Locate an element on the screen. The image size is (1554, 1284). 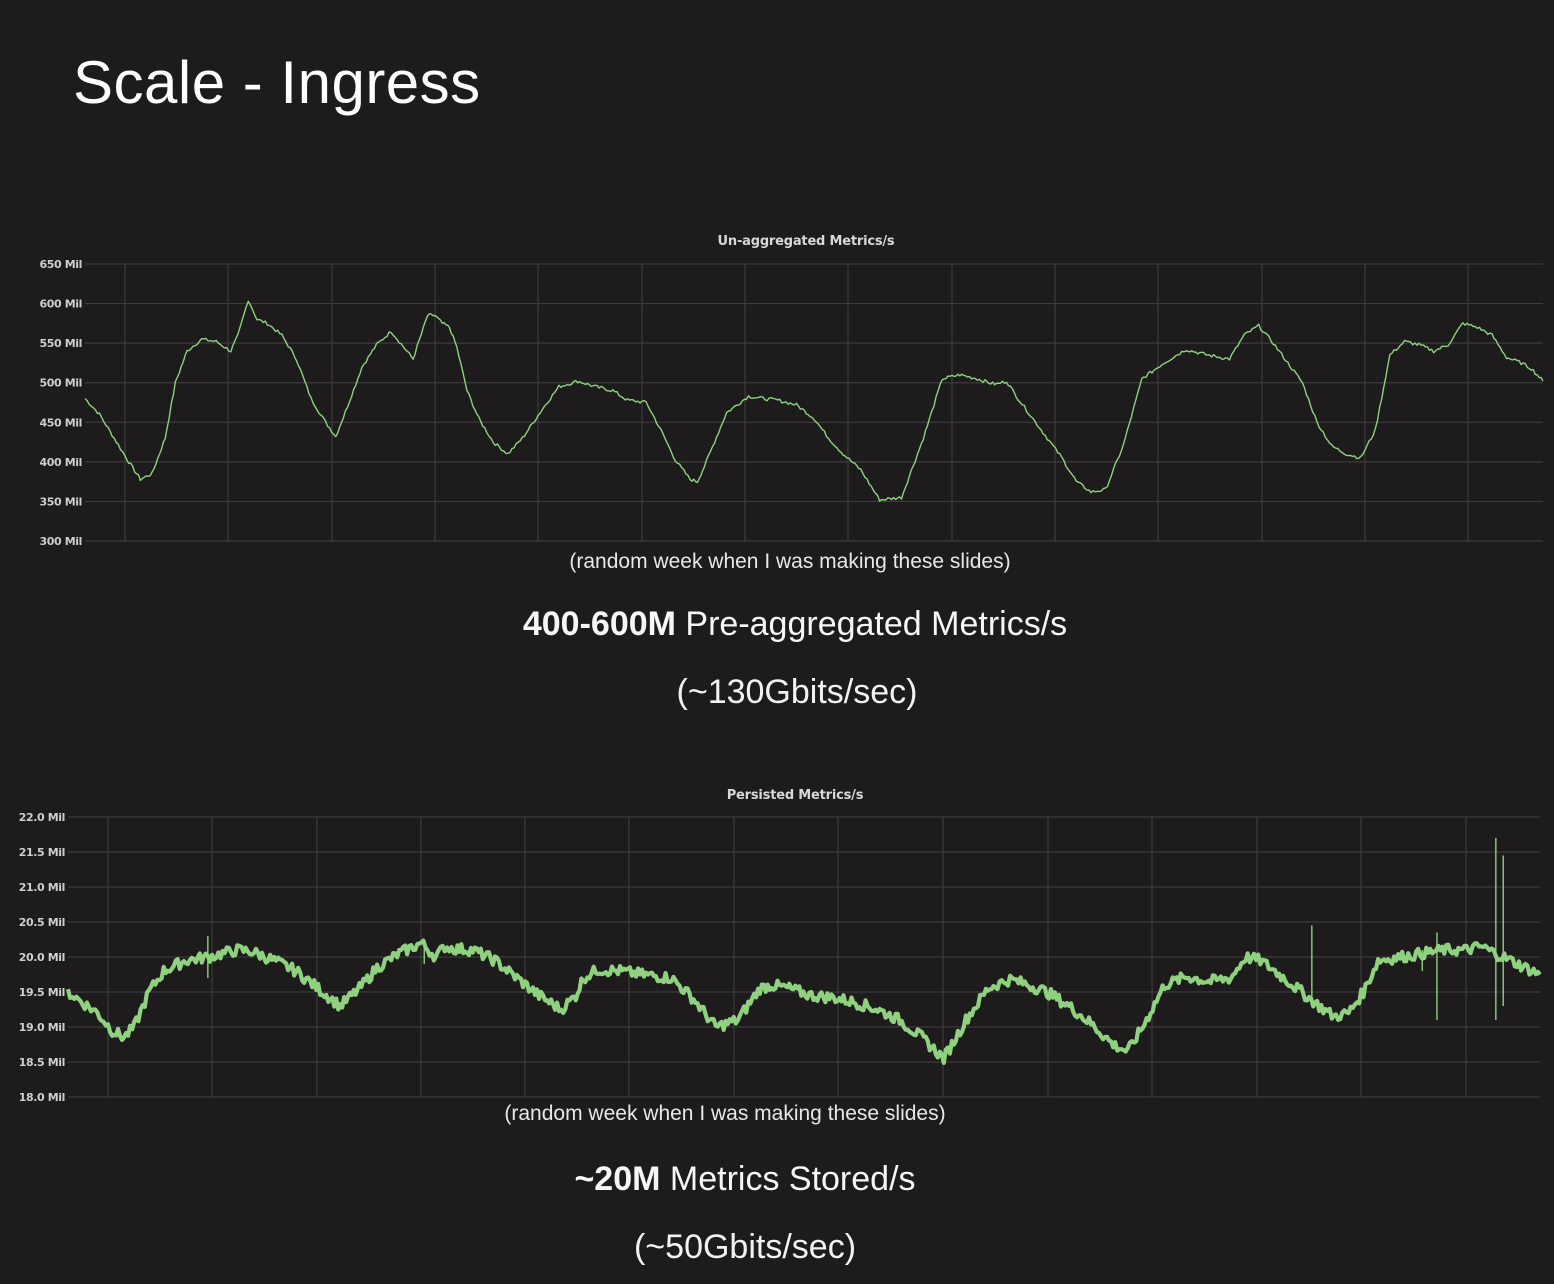
y-axis-tick-label: 19.0 Mil is located at coordinates (42, 1027).